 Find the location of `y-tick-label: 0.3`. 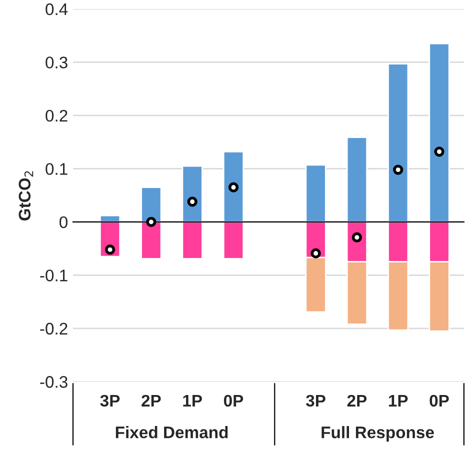

y-tick-label: 0.3 is located at coordinates (57, 62).